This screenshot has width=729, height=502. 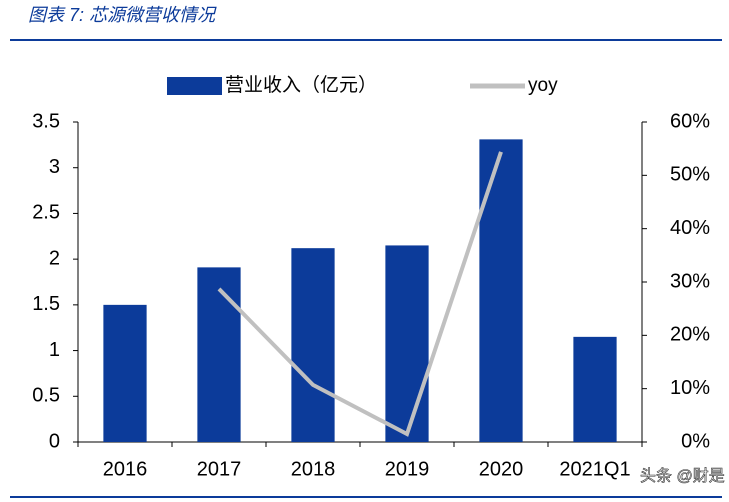 I want to click on y-tick-label: 3, so click(x=54, y=167).